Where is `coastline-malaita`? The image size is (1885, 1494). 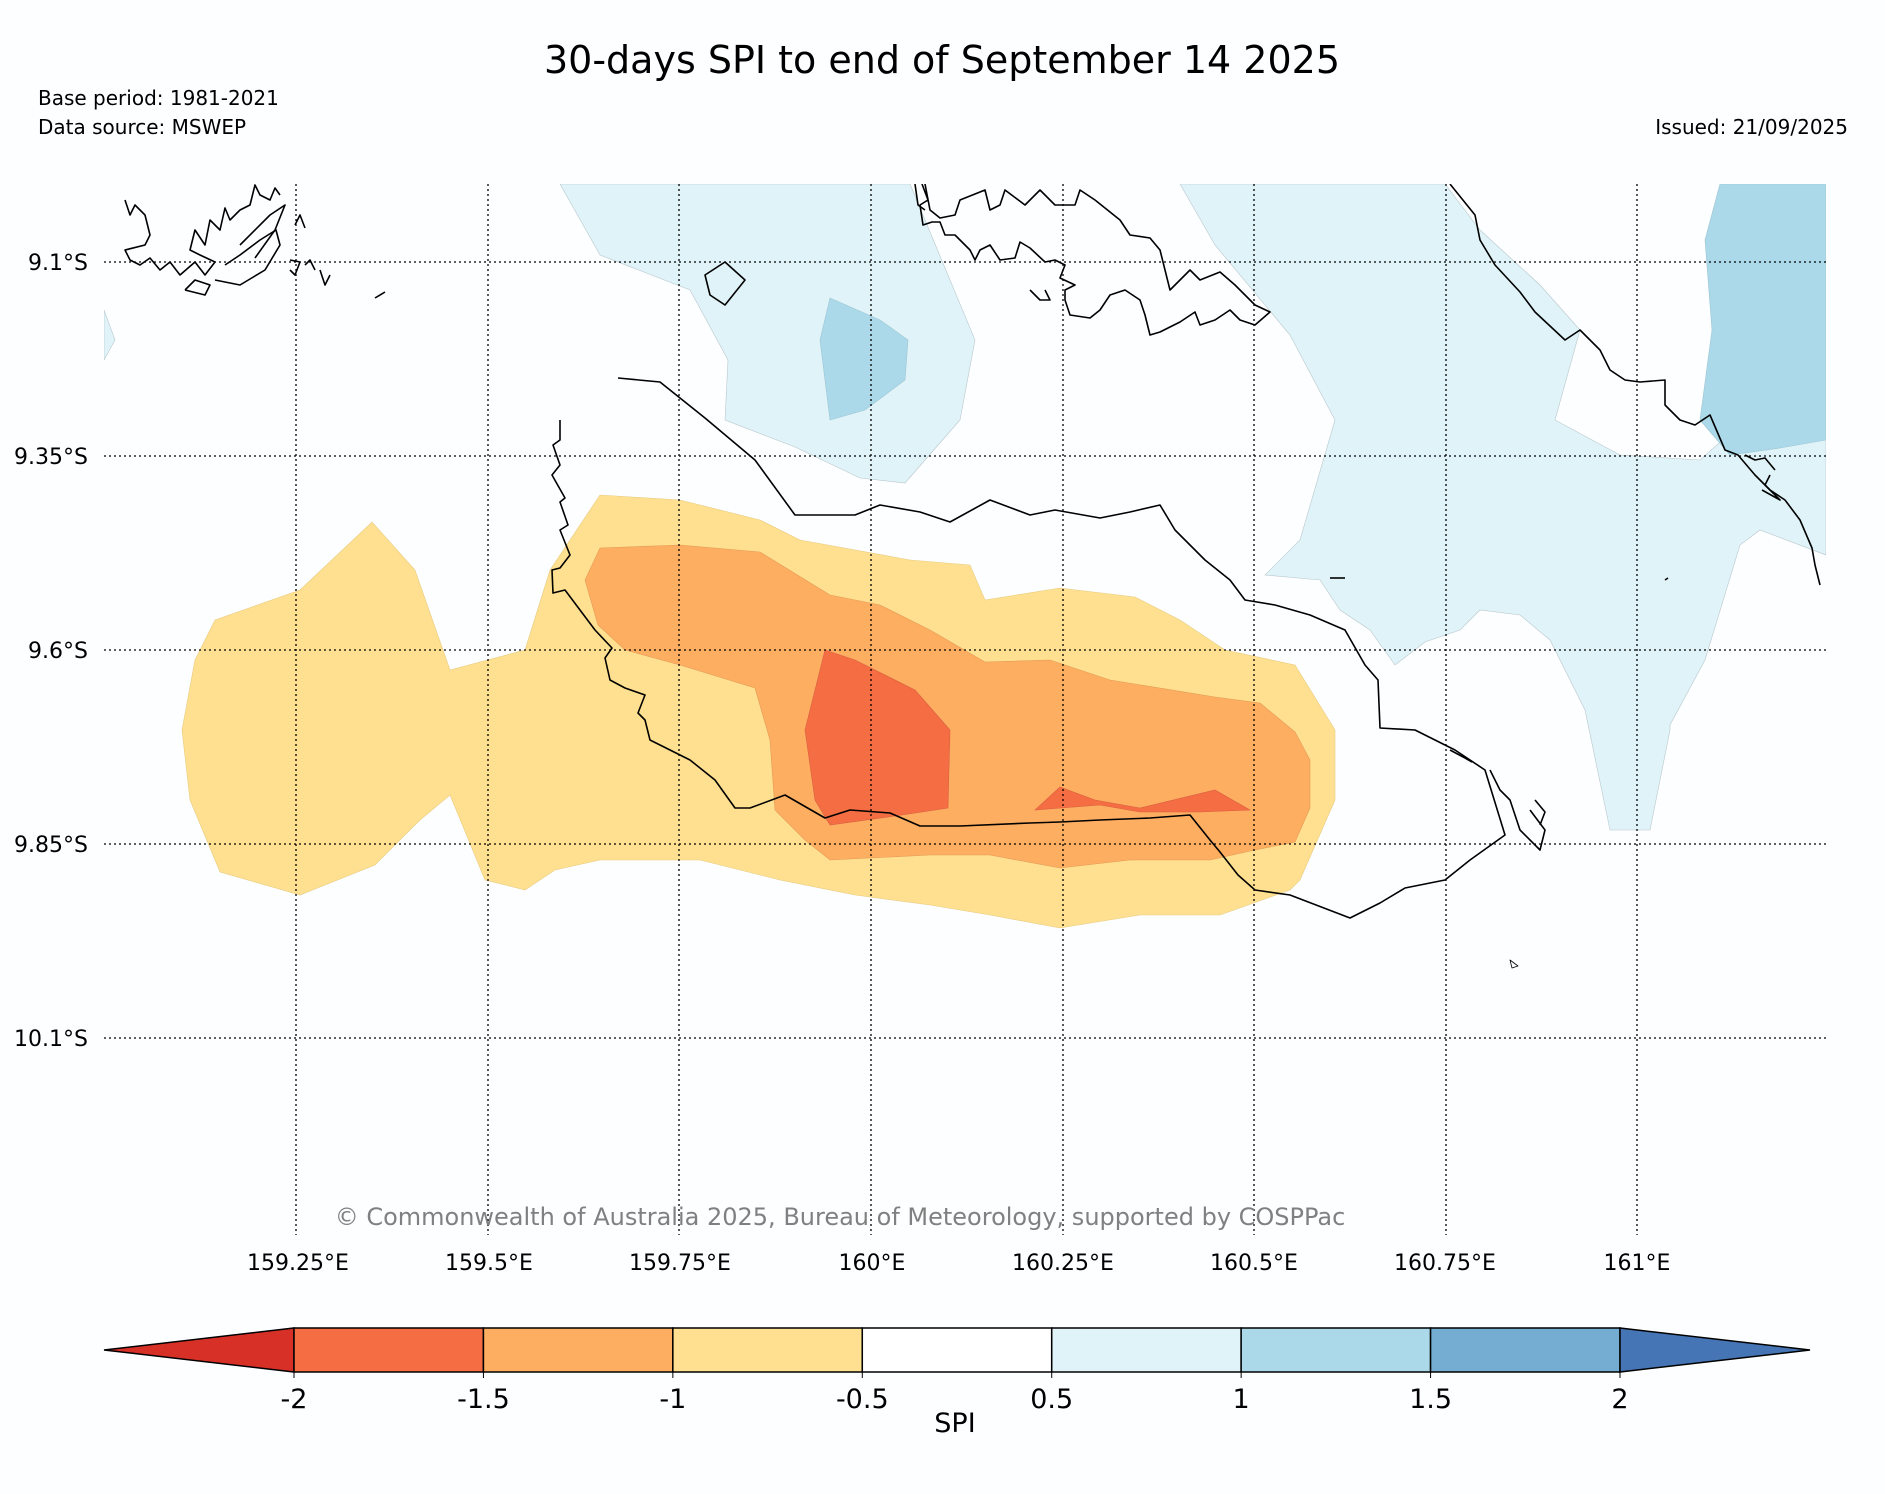 coastline-malaita is located at coordinates (1635, 385).